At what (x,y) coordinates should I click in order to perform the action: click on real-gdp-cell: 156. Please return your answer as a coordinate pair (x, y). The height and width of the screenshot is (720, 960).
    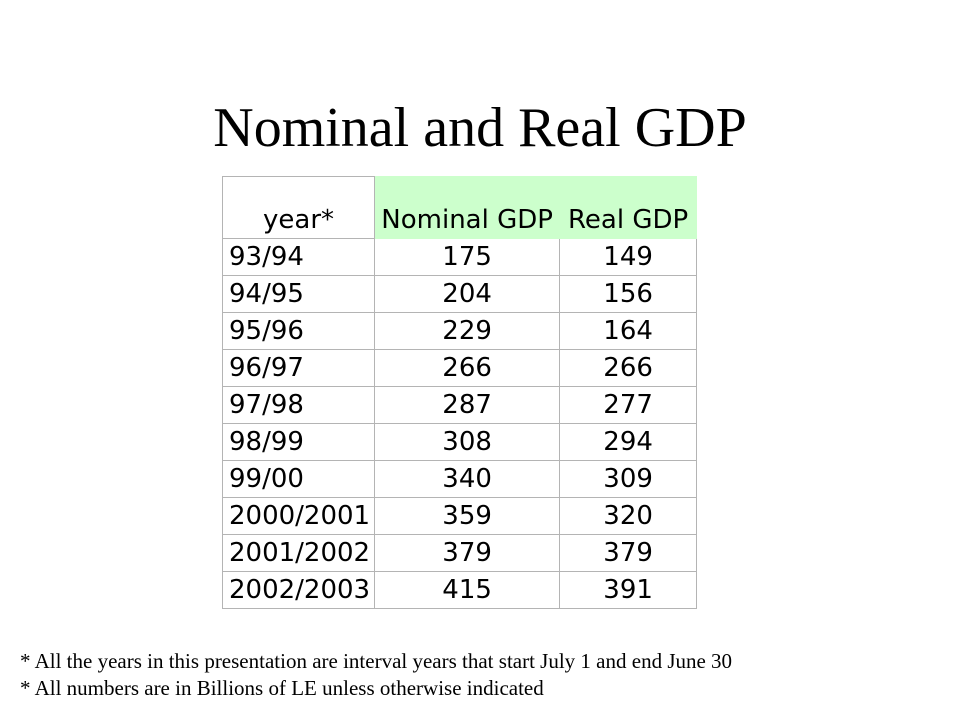
    Looking at the image, I should click on (628, 294).